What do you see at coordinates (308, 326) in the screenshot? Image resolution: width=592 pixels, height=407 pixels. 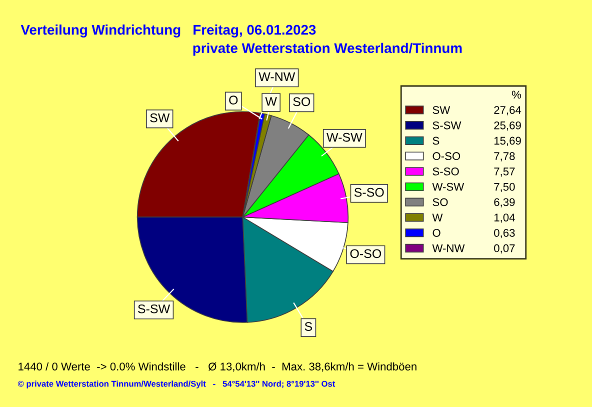 I see `slice-label: S` at bounding box center [308, 326].